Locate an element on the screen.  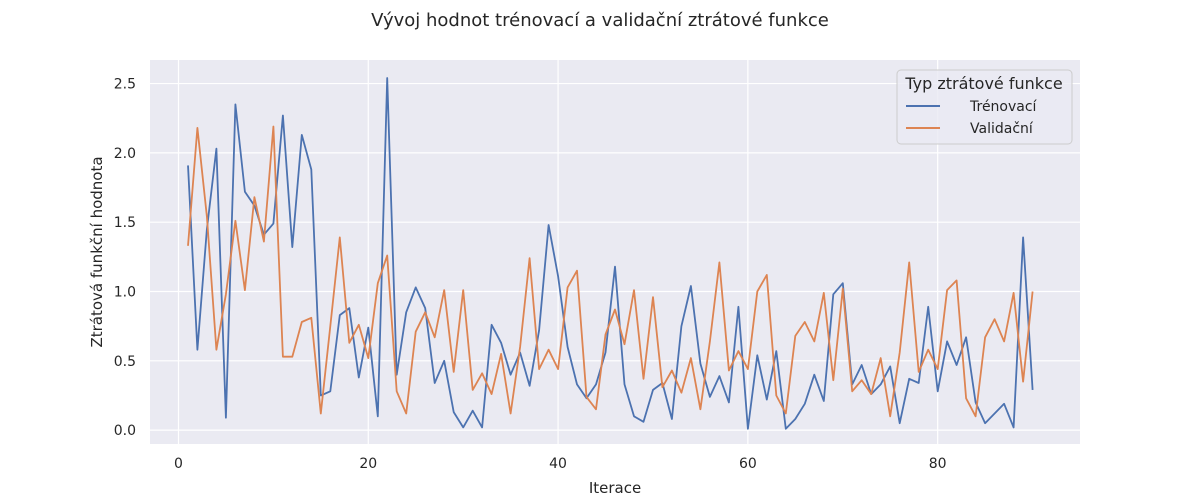
y-tick-label: 2.0 is located at coordinates (125, 154).